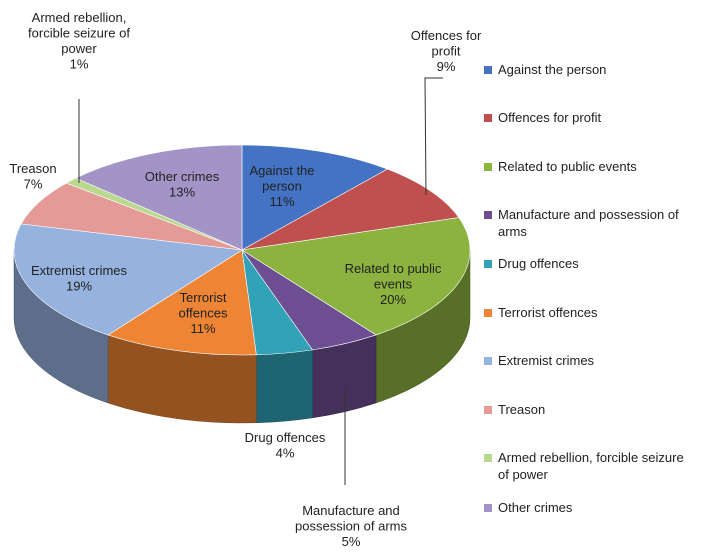  I want to click on legend-label-6-line-1: Terrorist offences, so click(548, 312).